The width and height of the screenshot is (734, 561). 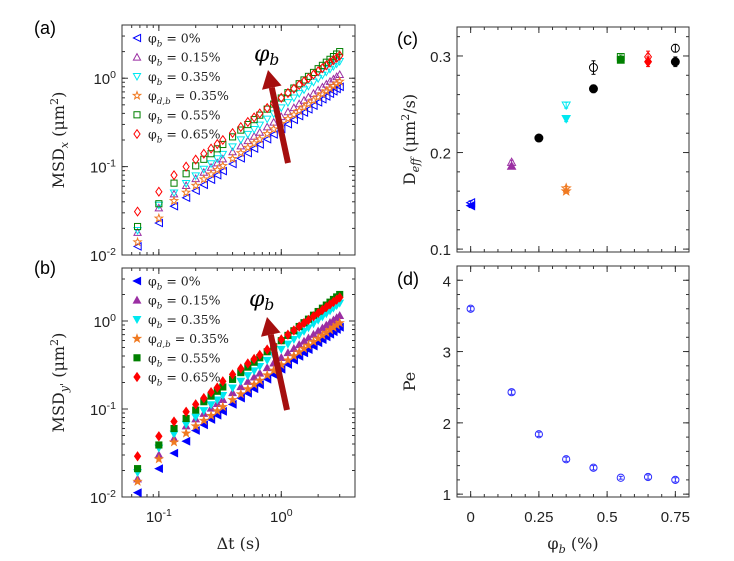 What do you see at coordinates (440, 57) in the screenshot?
I see `y-tick-label: 0.3` at bounding box center [440, 57].